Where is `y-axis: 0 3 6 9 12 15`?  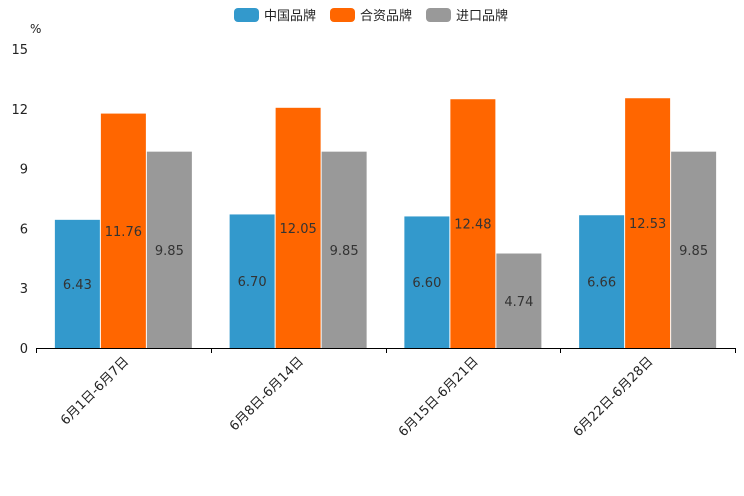
y-axis: 0 3 6 9 12 15 is located at coordinates (19, 200).